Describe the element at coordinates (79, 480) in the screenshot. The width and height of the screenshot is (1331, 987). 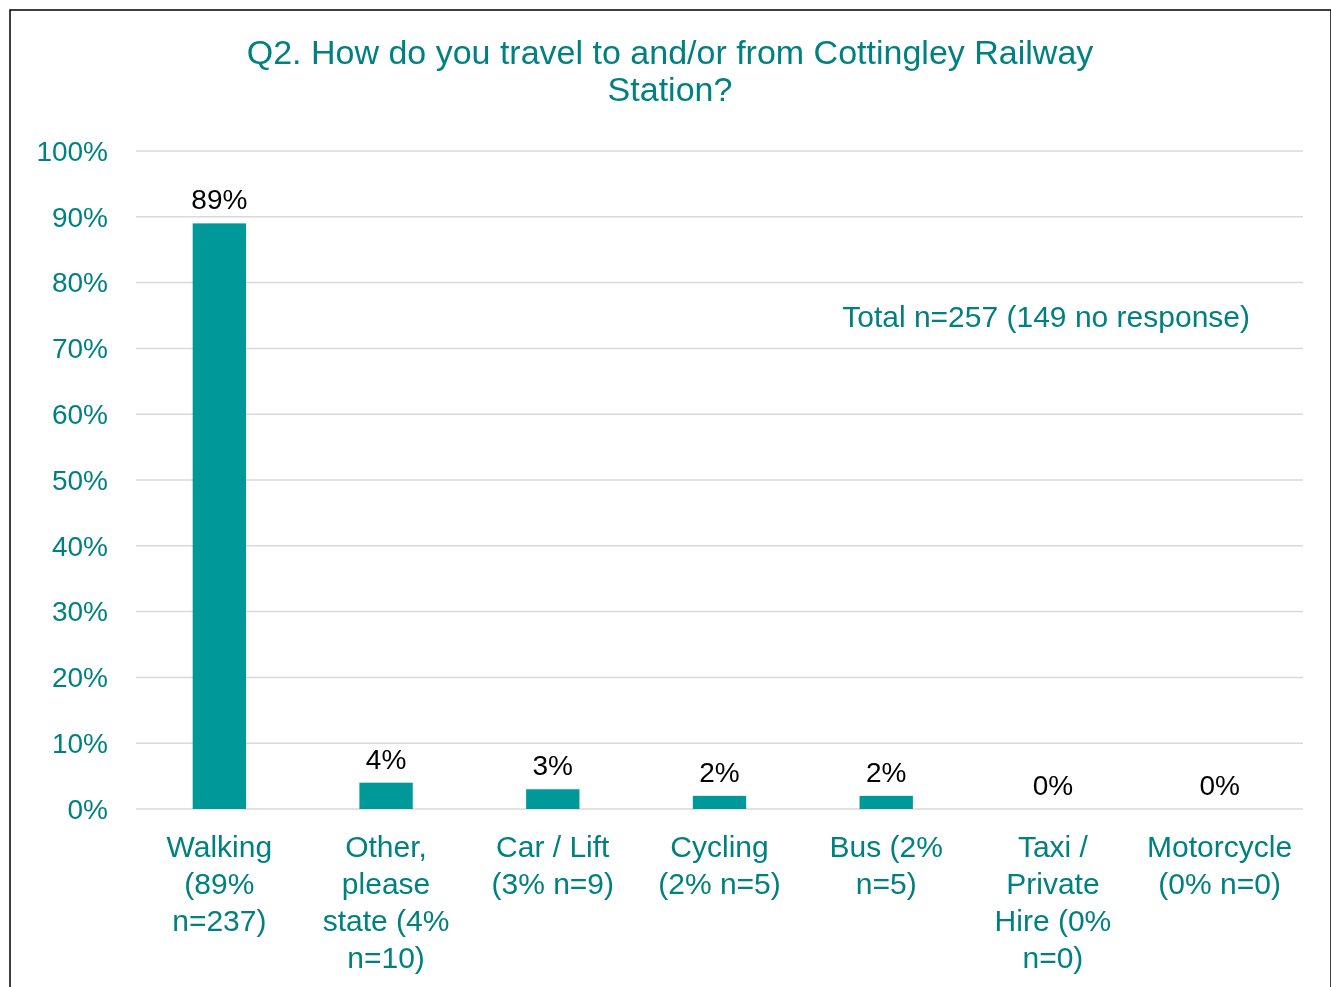
I see `y-tick-label: 50%` at that location.